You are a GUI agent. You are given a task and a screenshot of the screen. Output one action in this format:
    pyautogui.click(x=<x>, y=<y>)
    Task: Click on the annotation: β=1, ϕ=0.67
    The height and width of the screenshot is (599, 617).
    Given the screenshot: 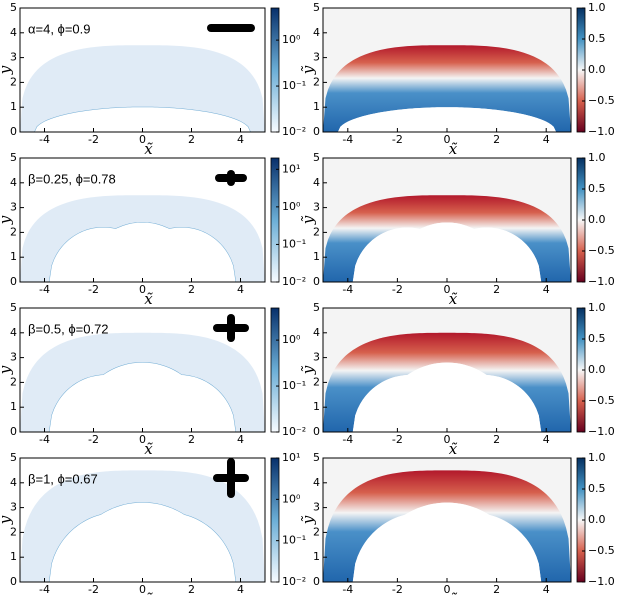 What is the action you would take?
    pyautogui.click(x=63, y=478)
    